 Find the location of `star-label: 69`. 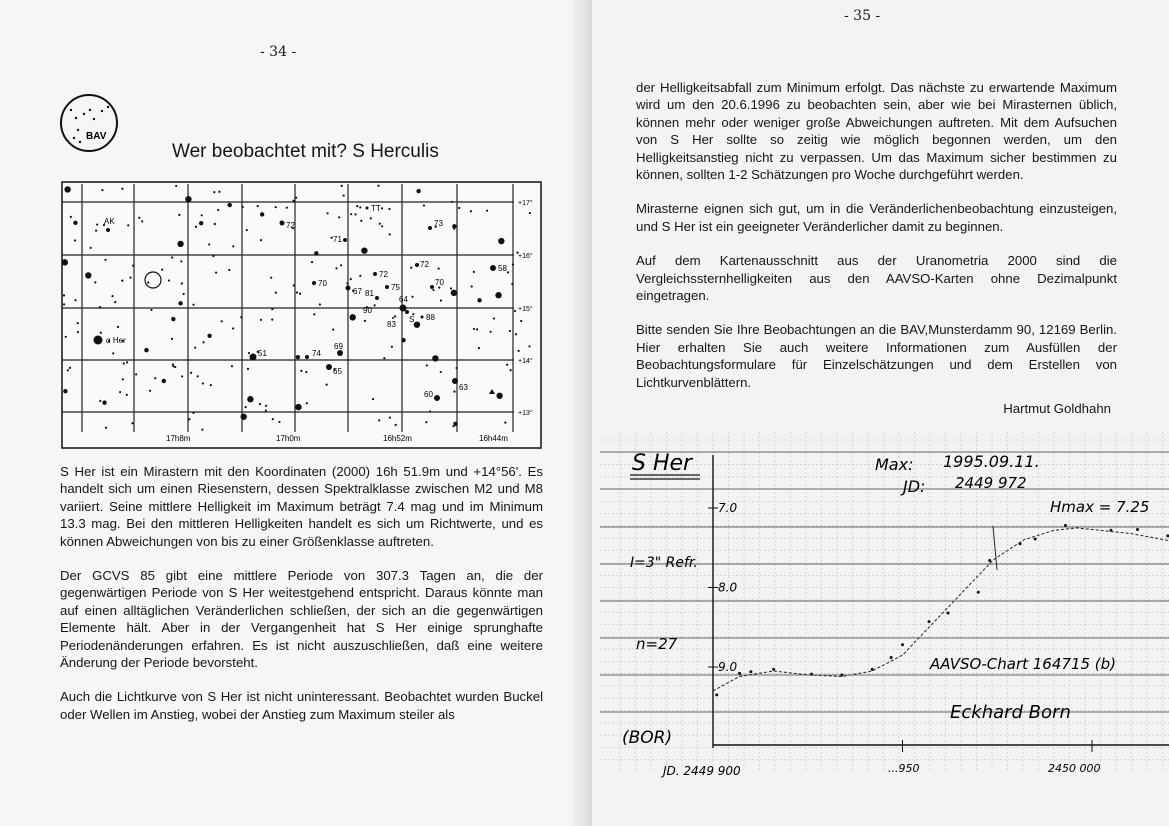

star-label: 69 is located at coordinates (338, 346).